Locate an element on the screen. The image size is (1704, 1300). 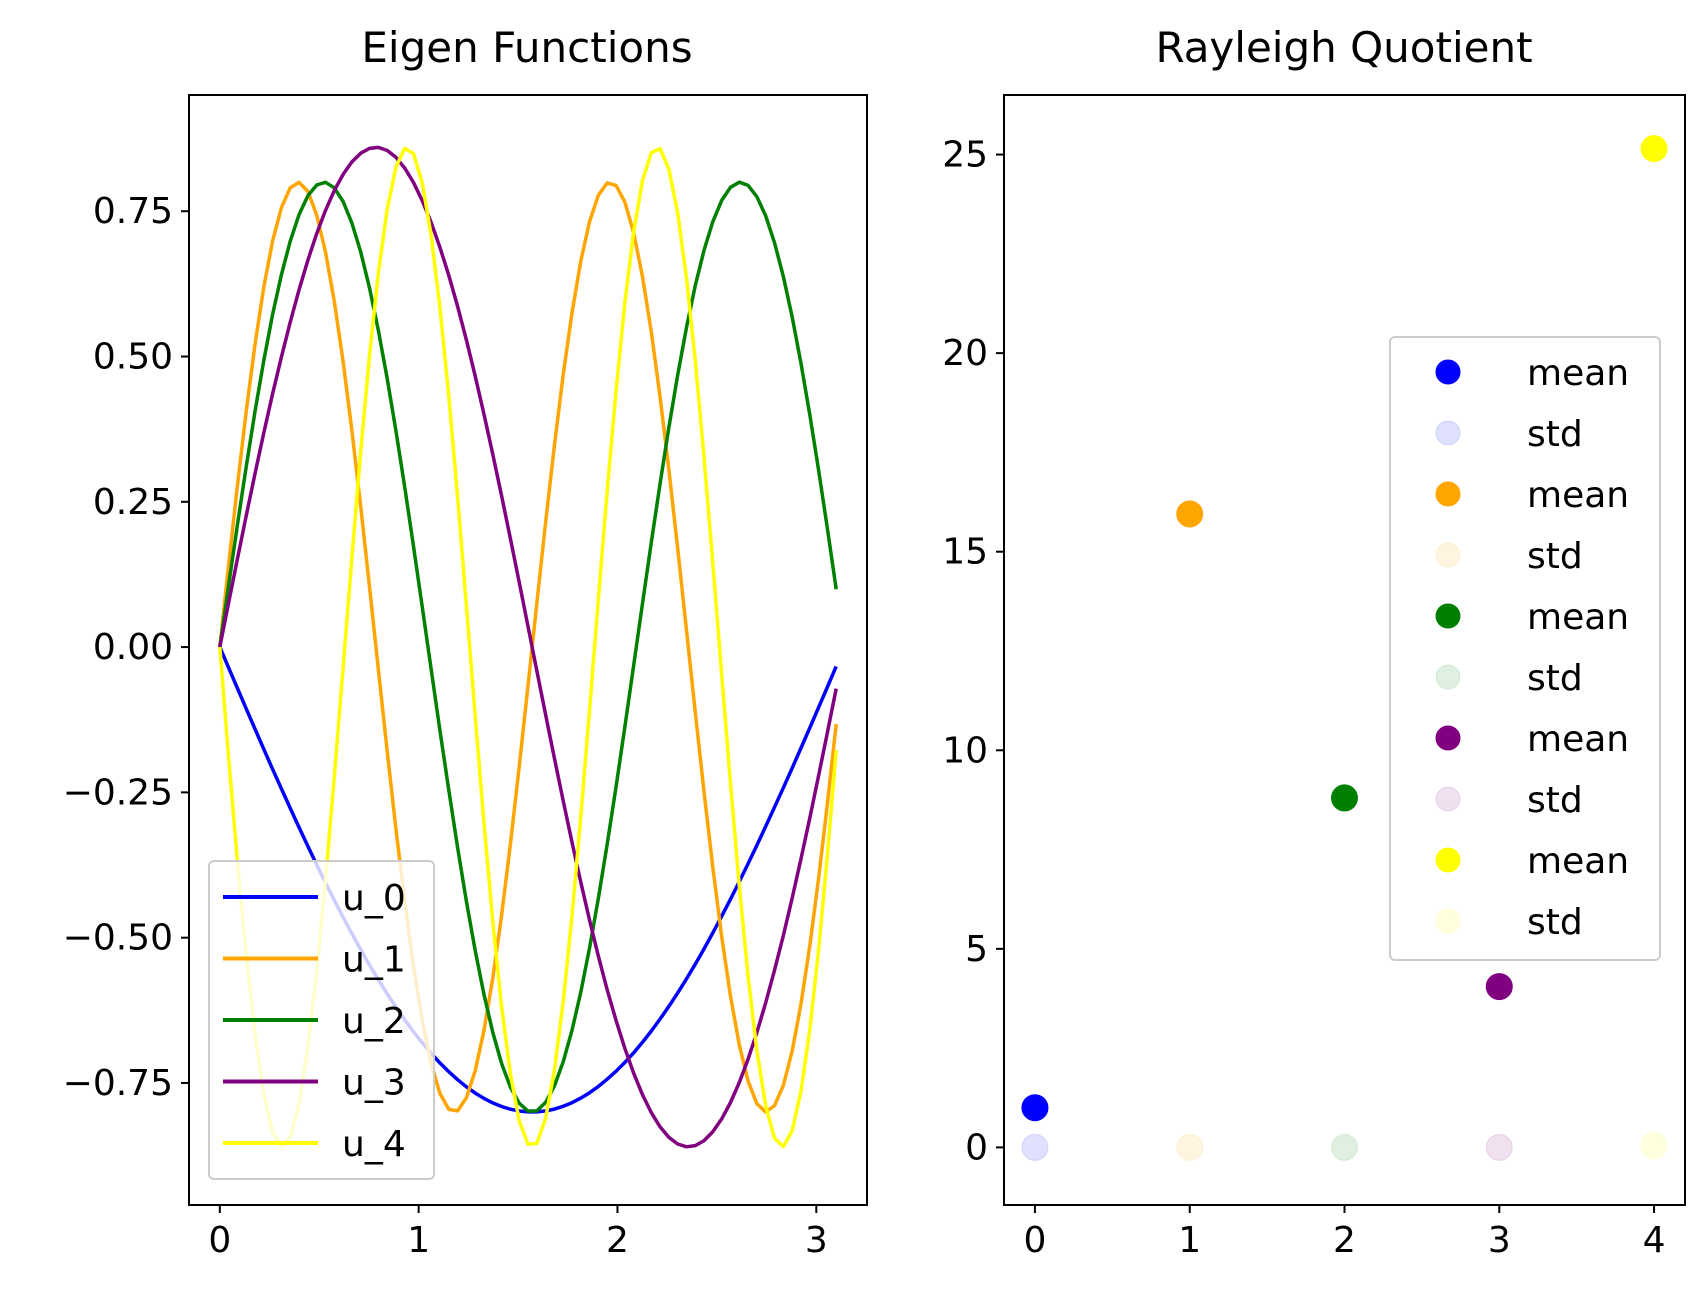
legend: mean std mean std mean std mean std mean std is located at coordinates (1525, 648).